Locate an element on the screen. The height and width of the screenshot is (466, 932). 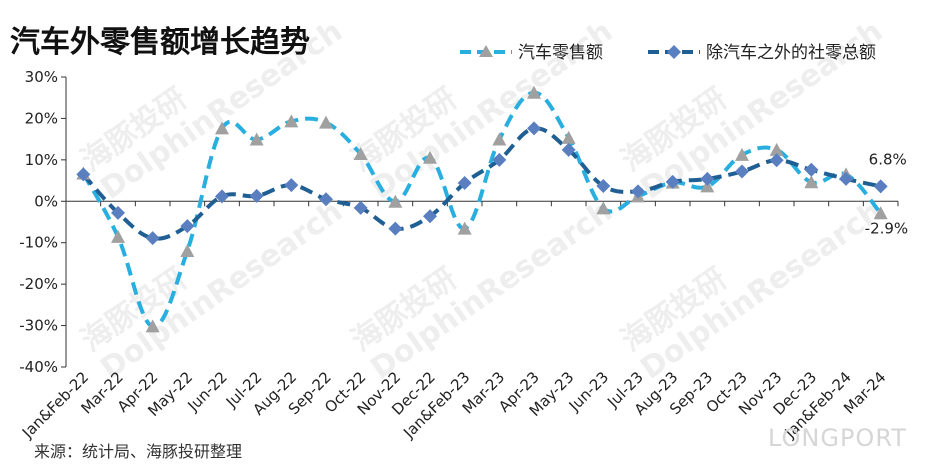
chart-title: 汽车外零售额增长趋势 is located at coordinates (160, 42).